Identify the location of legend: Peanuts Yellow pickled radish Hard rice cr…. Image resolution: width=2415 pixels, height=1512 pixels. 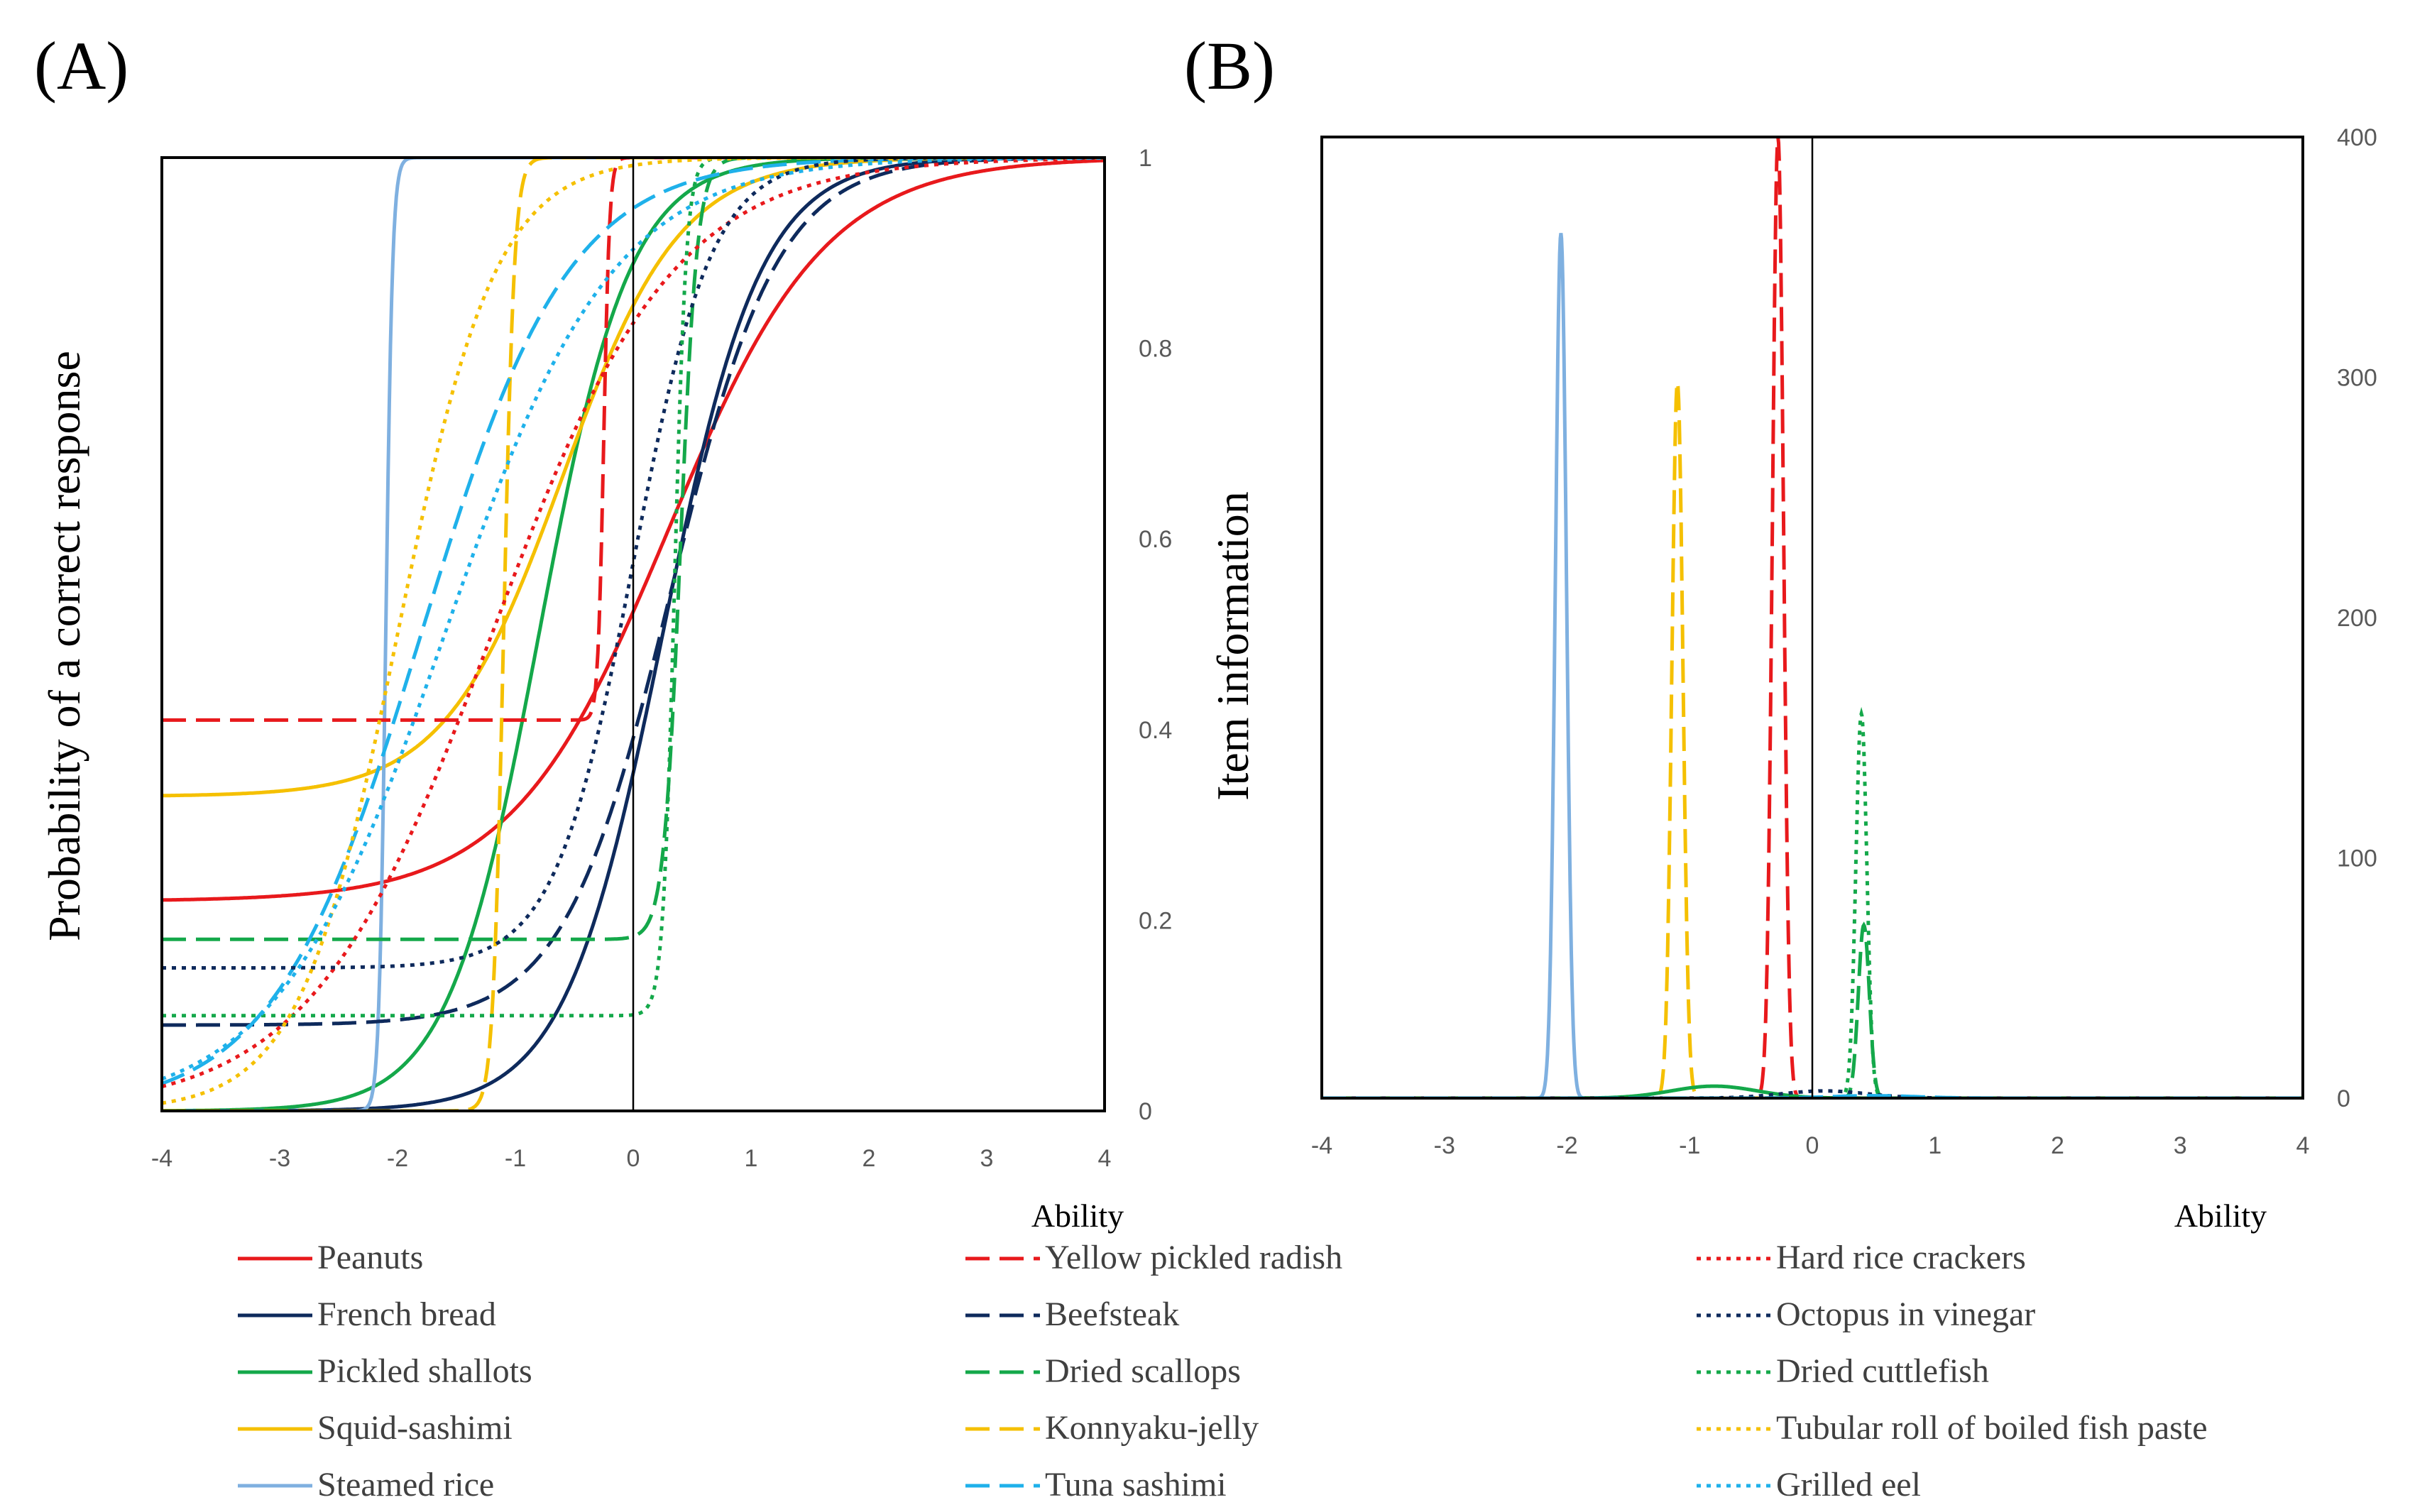
(1223, 1371).